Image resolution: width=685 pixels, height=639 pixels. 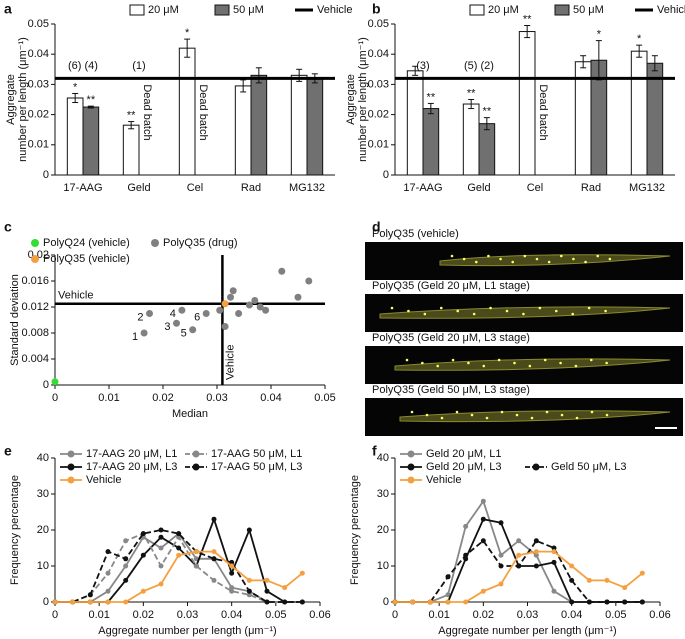 What do you see at coordinates (451, 390) in the screenshot?
I see `image-title: PolyQ35 (Geld 50 μM, L3 stage)` at bounding box center [451, 390].